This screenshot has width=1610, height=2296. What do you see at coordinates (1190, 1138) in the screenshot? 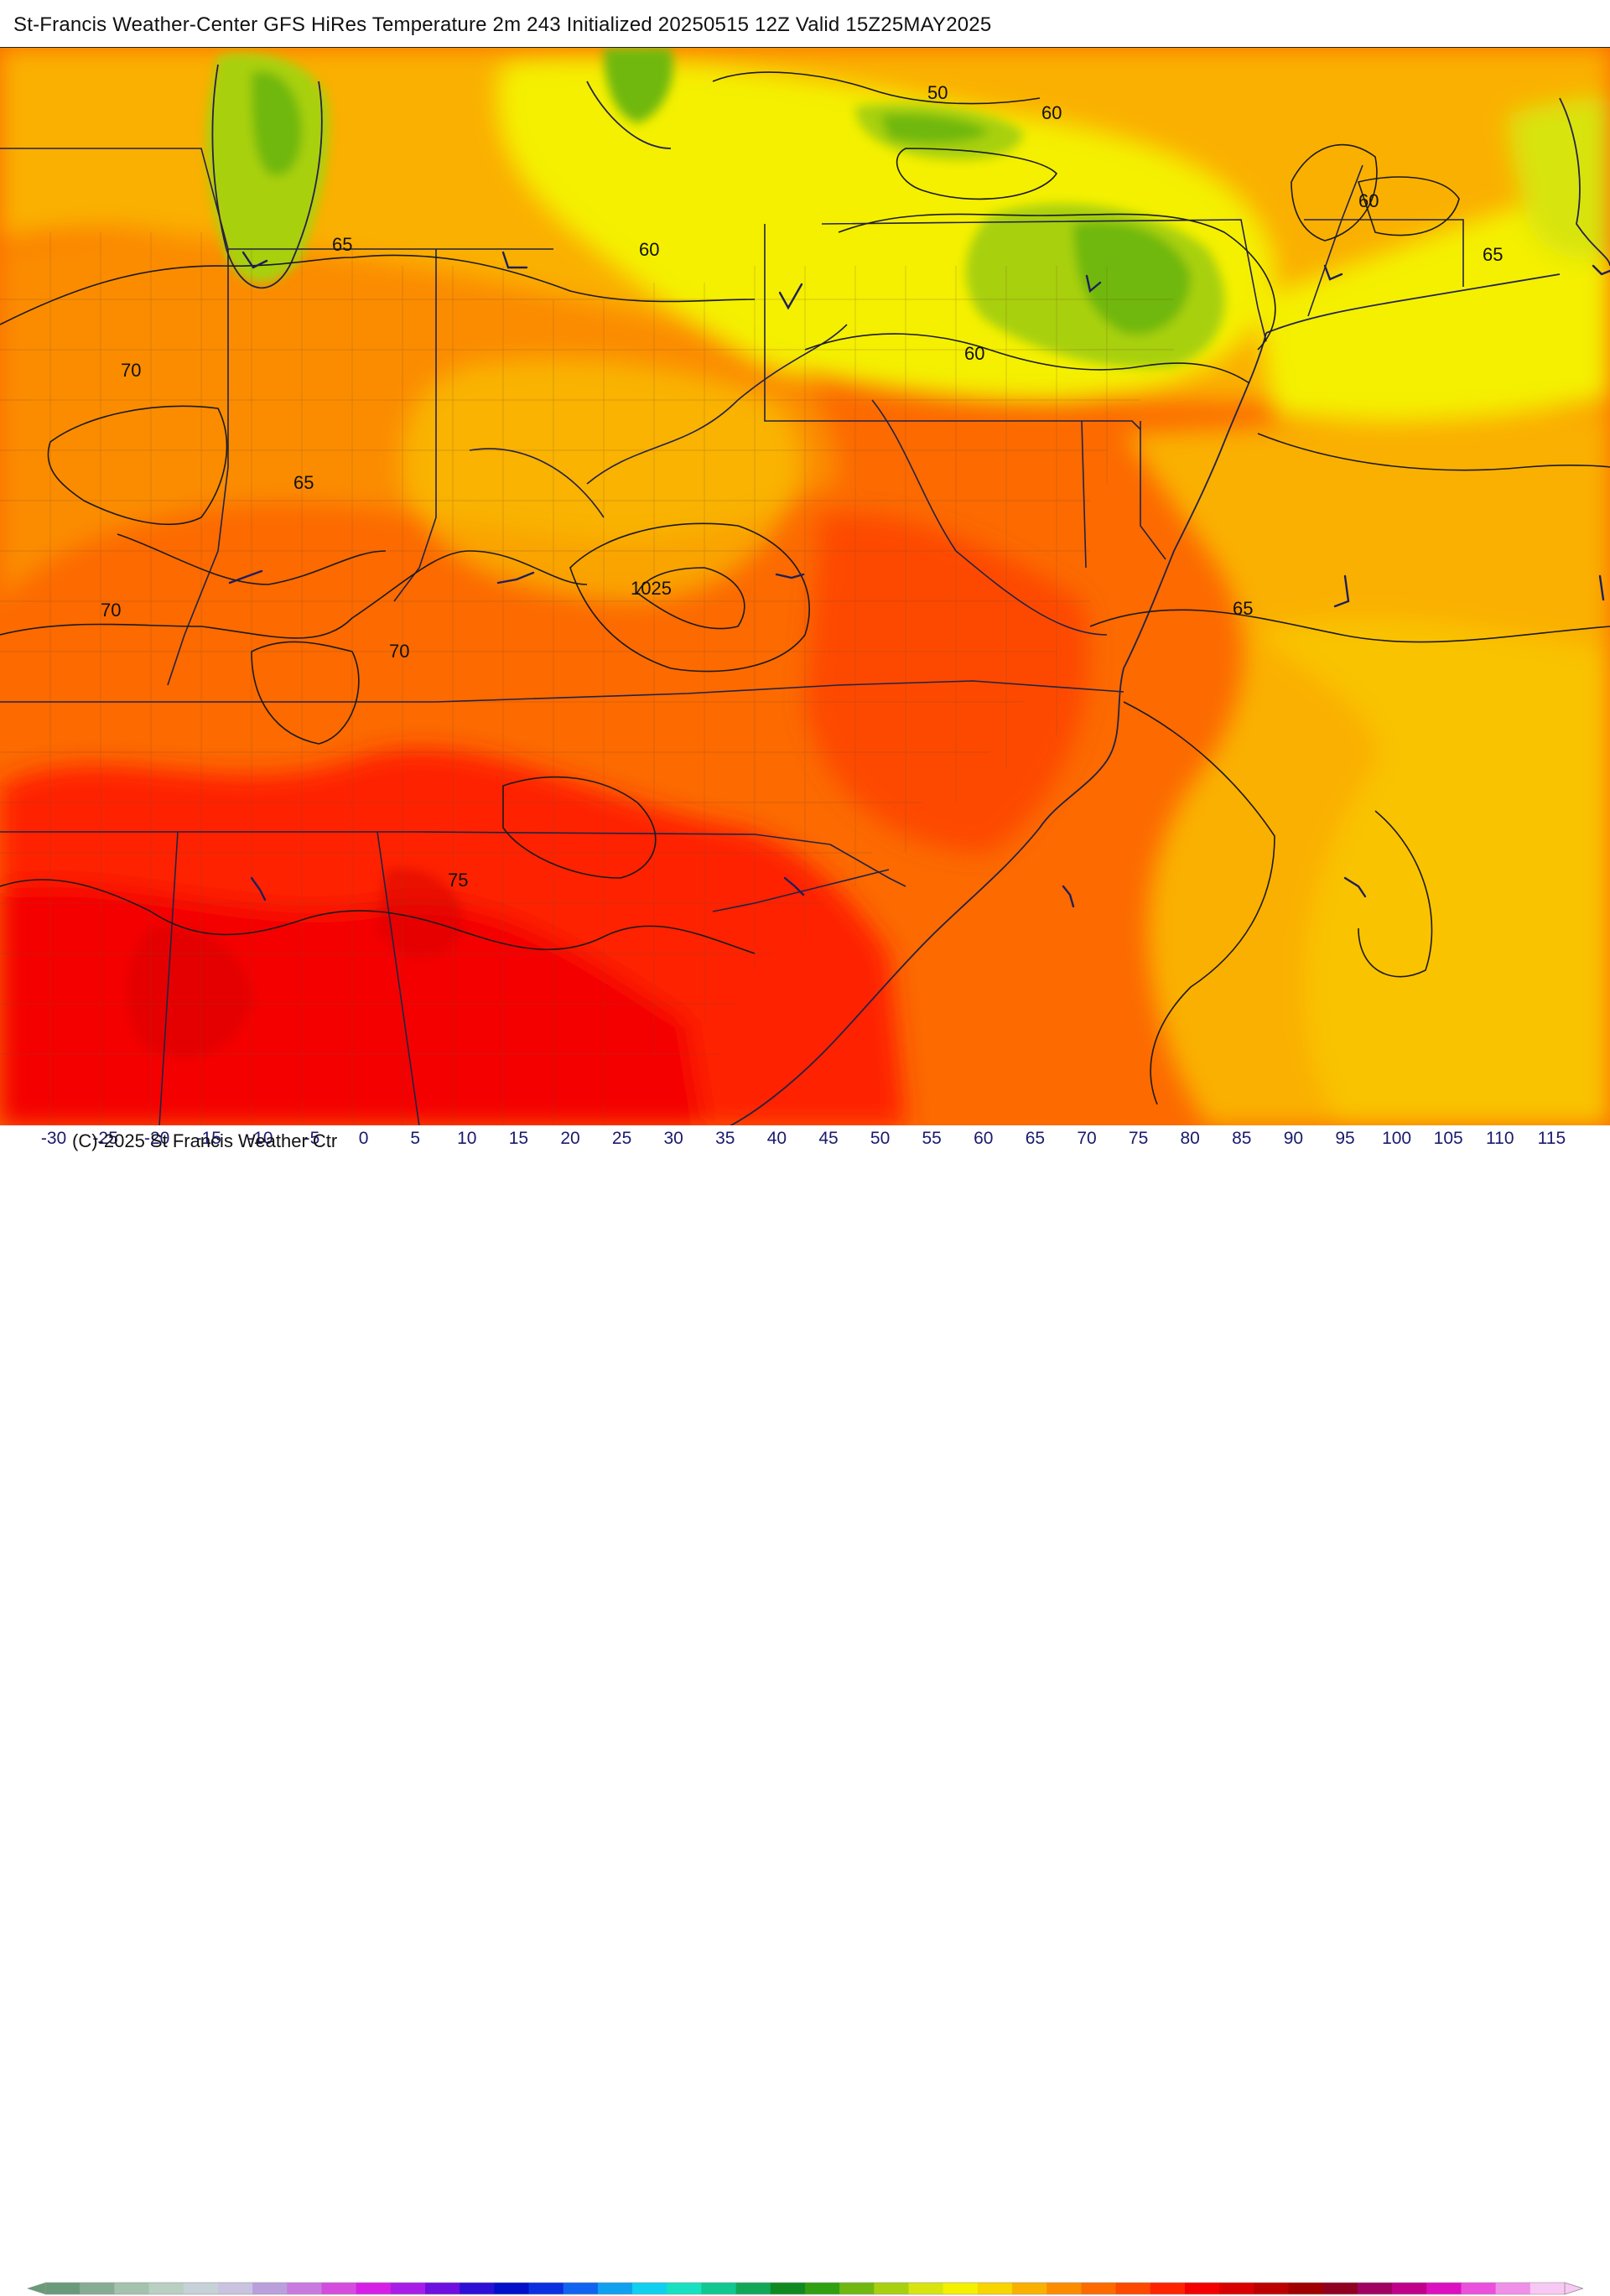
I see `scale-tick-label: 80` at bounding box center [1190, 1138].